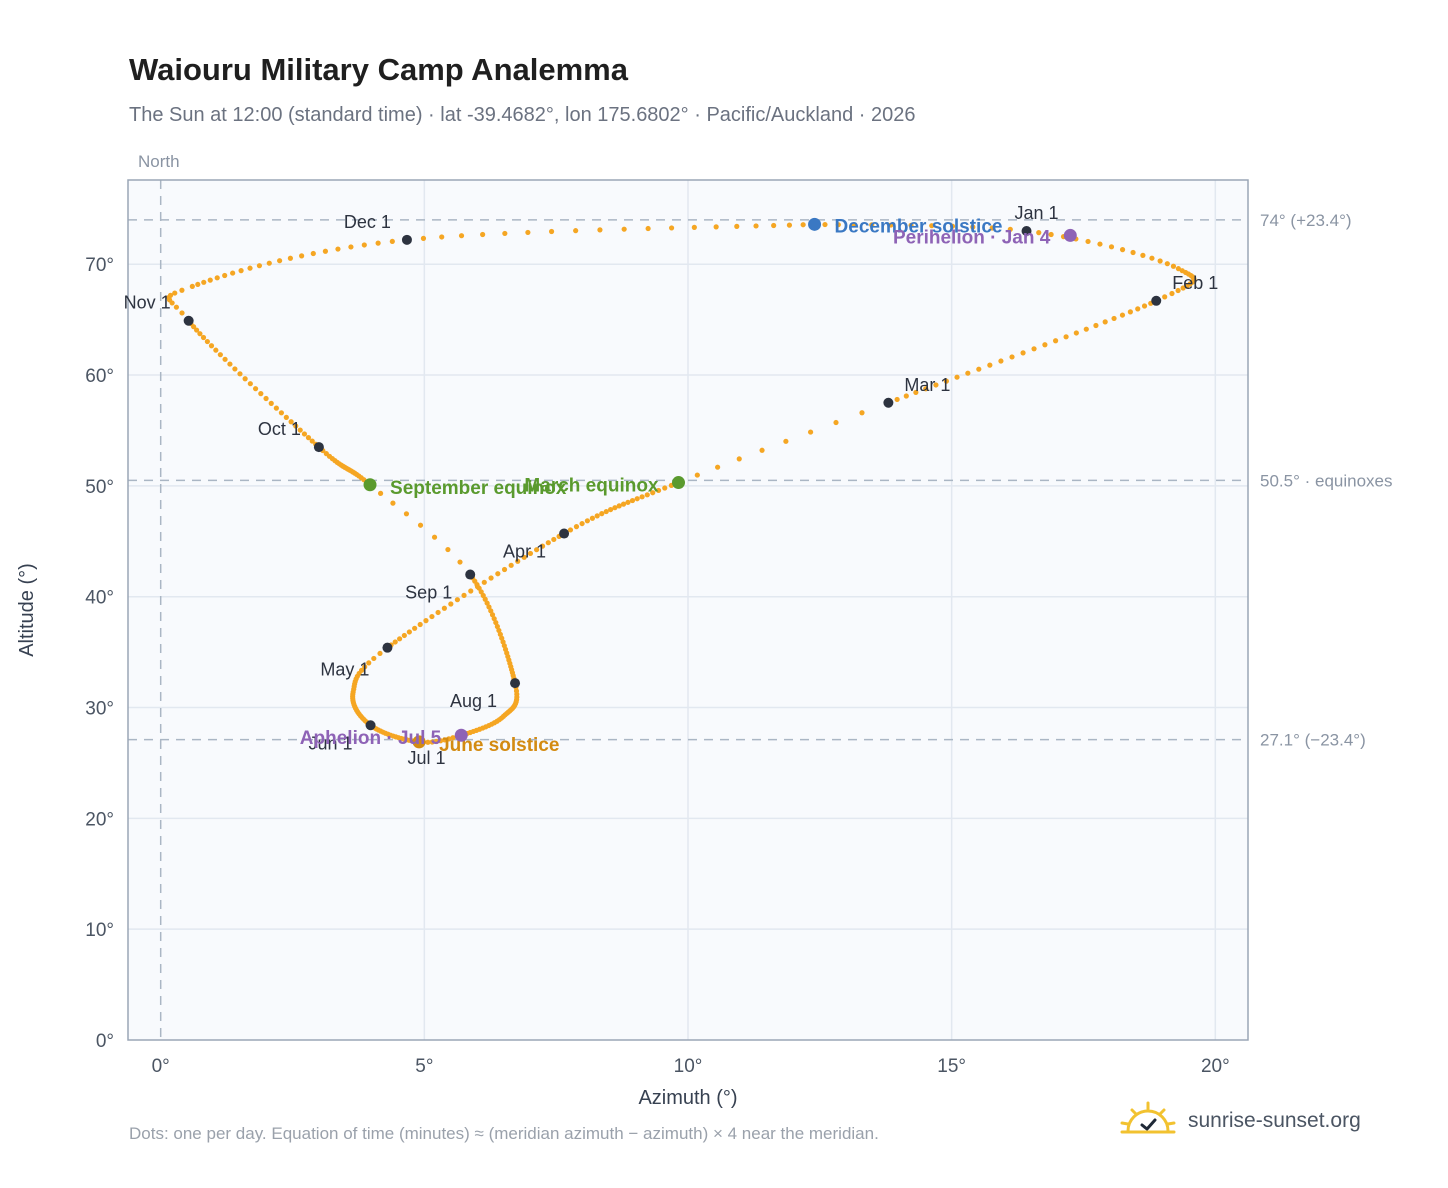 The image size is (1448, 1188). I want to click on y-tick-label: 40°, so click(99, 598).